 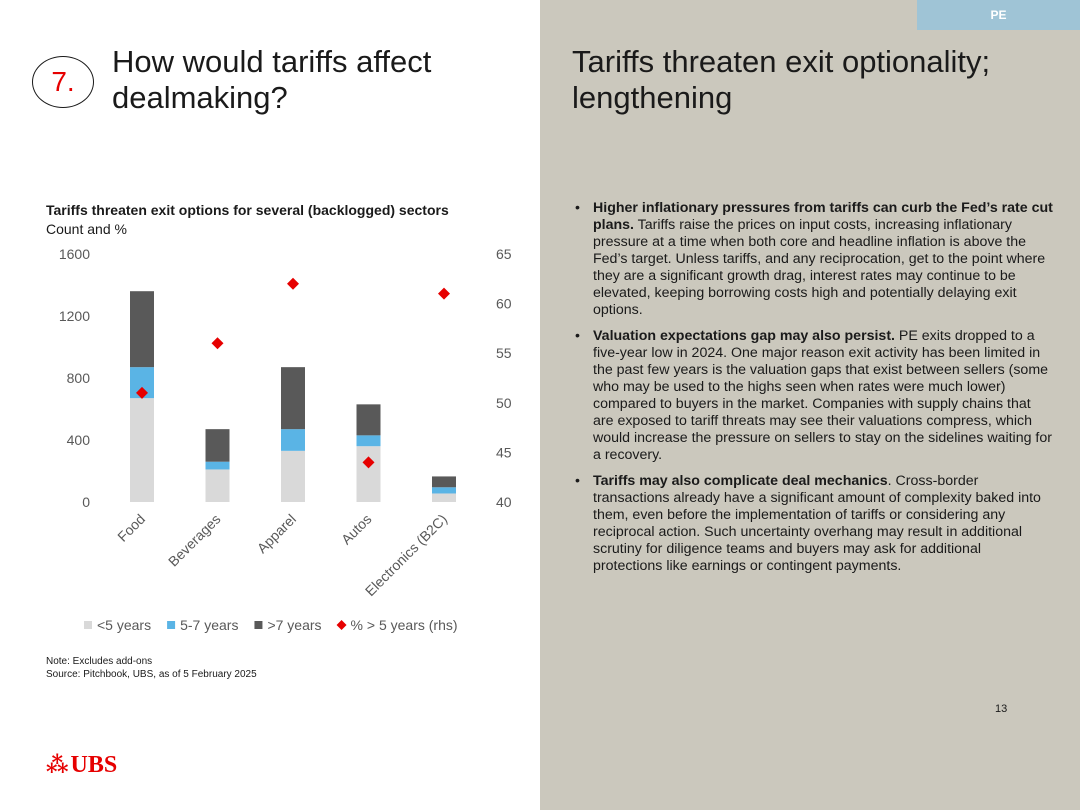 I want to click on y-left-tick-label: 400, so click(x=79, y=440).